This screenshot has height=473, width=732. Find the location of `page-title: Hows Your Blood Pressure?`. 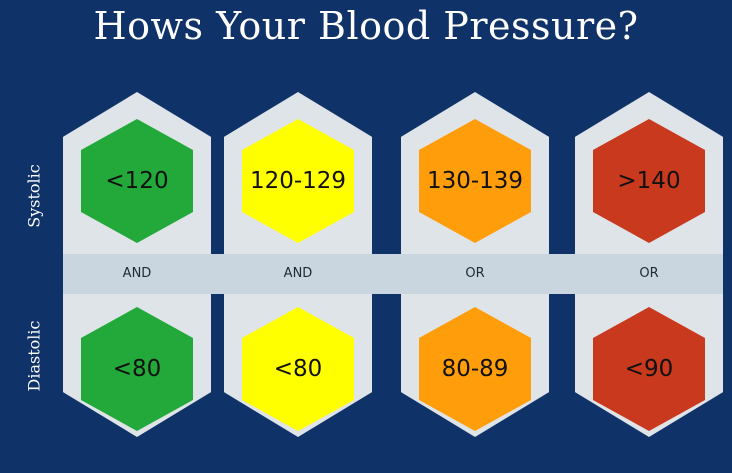

page-title: Hows Your Blood Pressure? is located at coordinates (366, 26).